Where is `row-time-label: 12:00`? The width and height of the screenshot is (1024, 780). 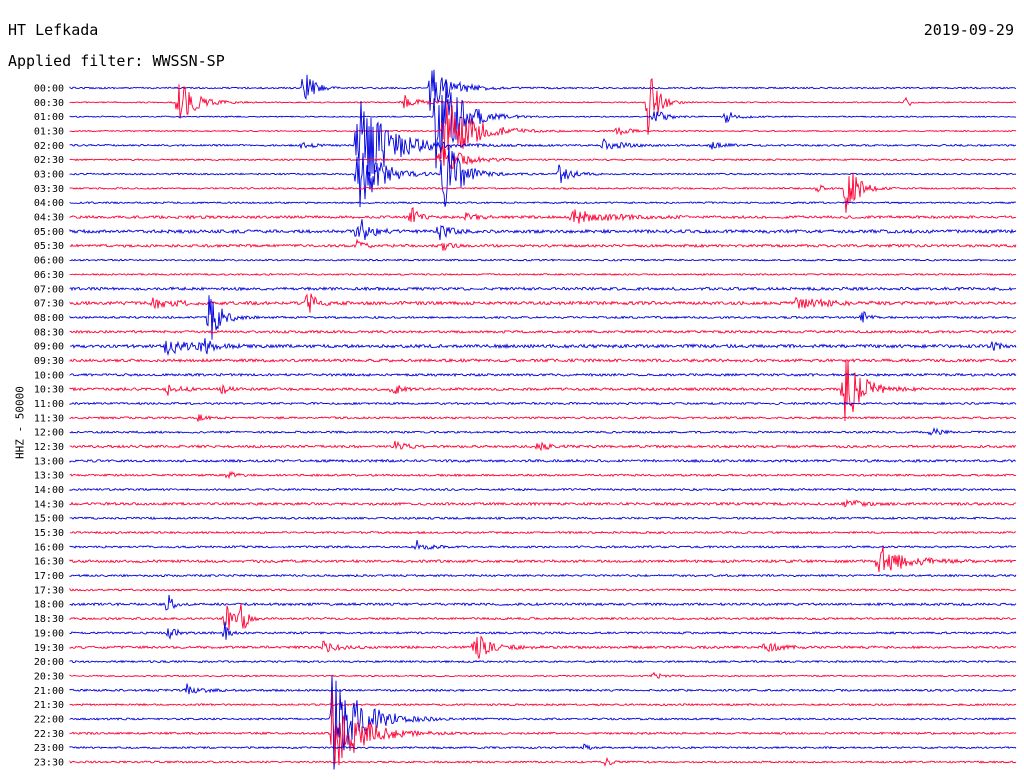 row-time-label: 12:00 is located at coordinates (49, 433).